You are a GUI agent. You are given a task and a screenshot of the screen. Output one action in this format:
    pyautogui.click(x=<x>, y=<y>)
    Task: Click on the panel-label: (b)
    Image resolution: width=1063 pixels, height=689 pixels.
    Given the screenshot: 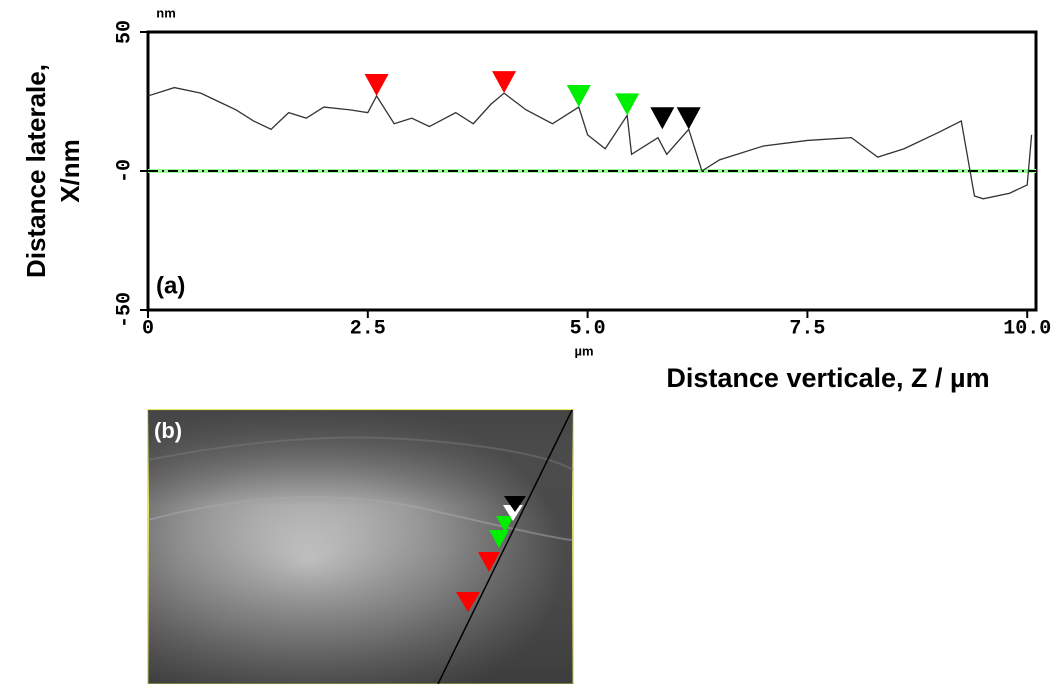 What is the action you would take?
    pyautogui.click(x=168, y=430)
    